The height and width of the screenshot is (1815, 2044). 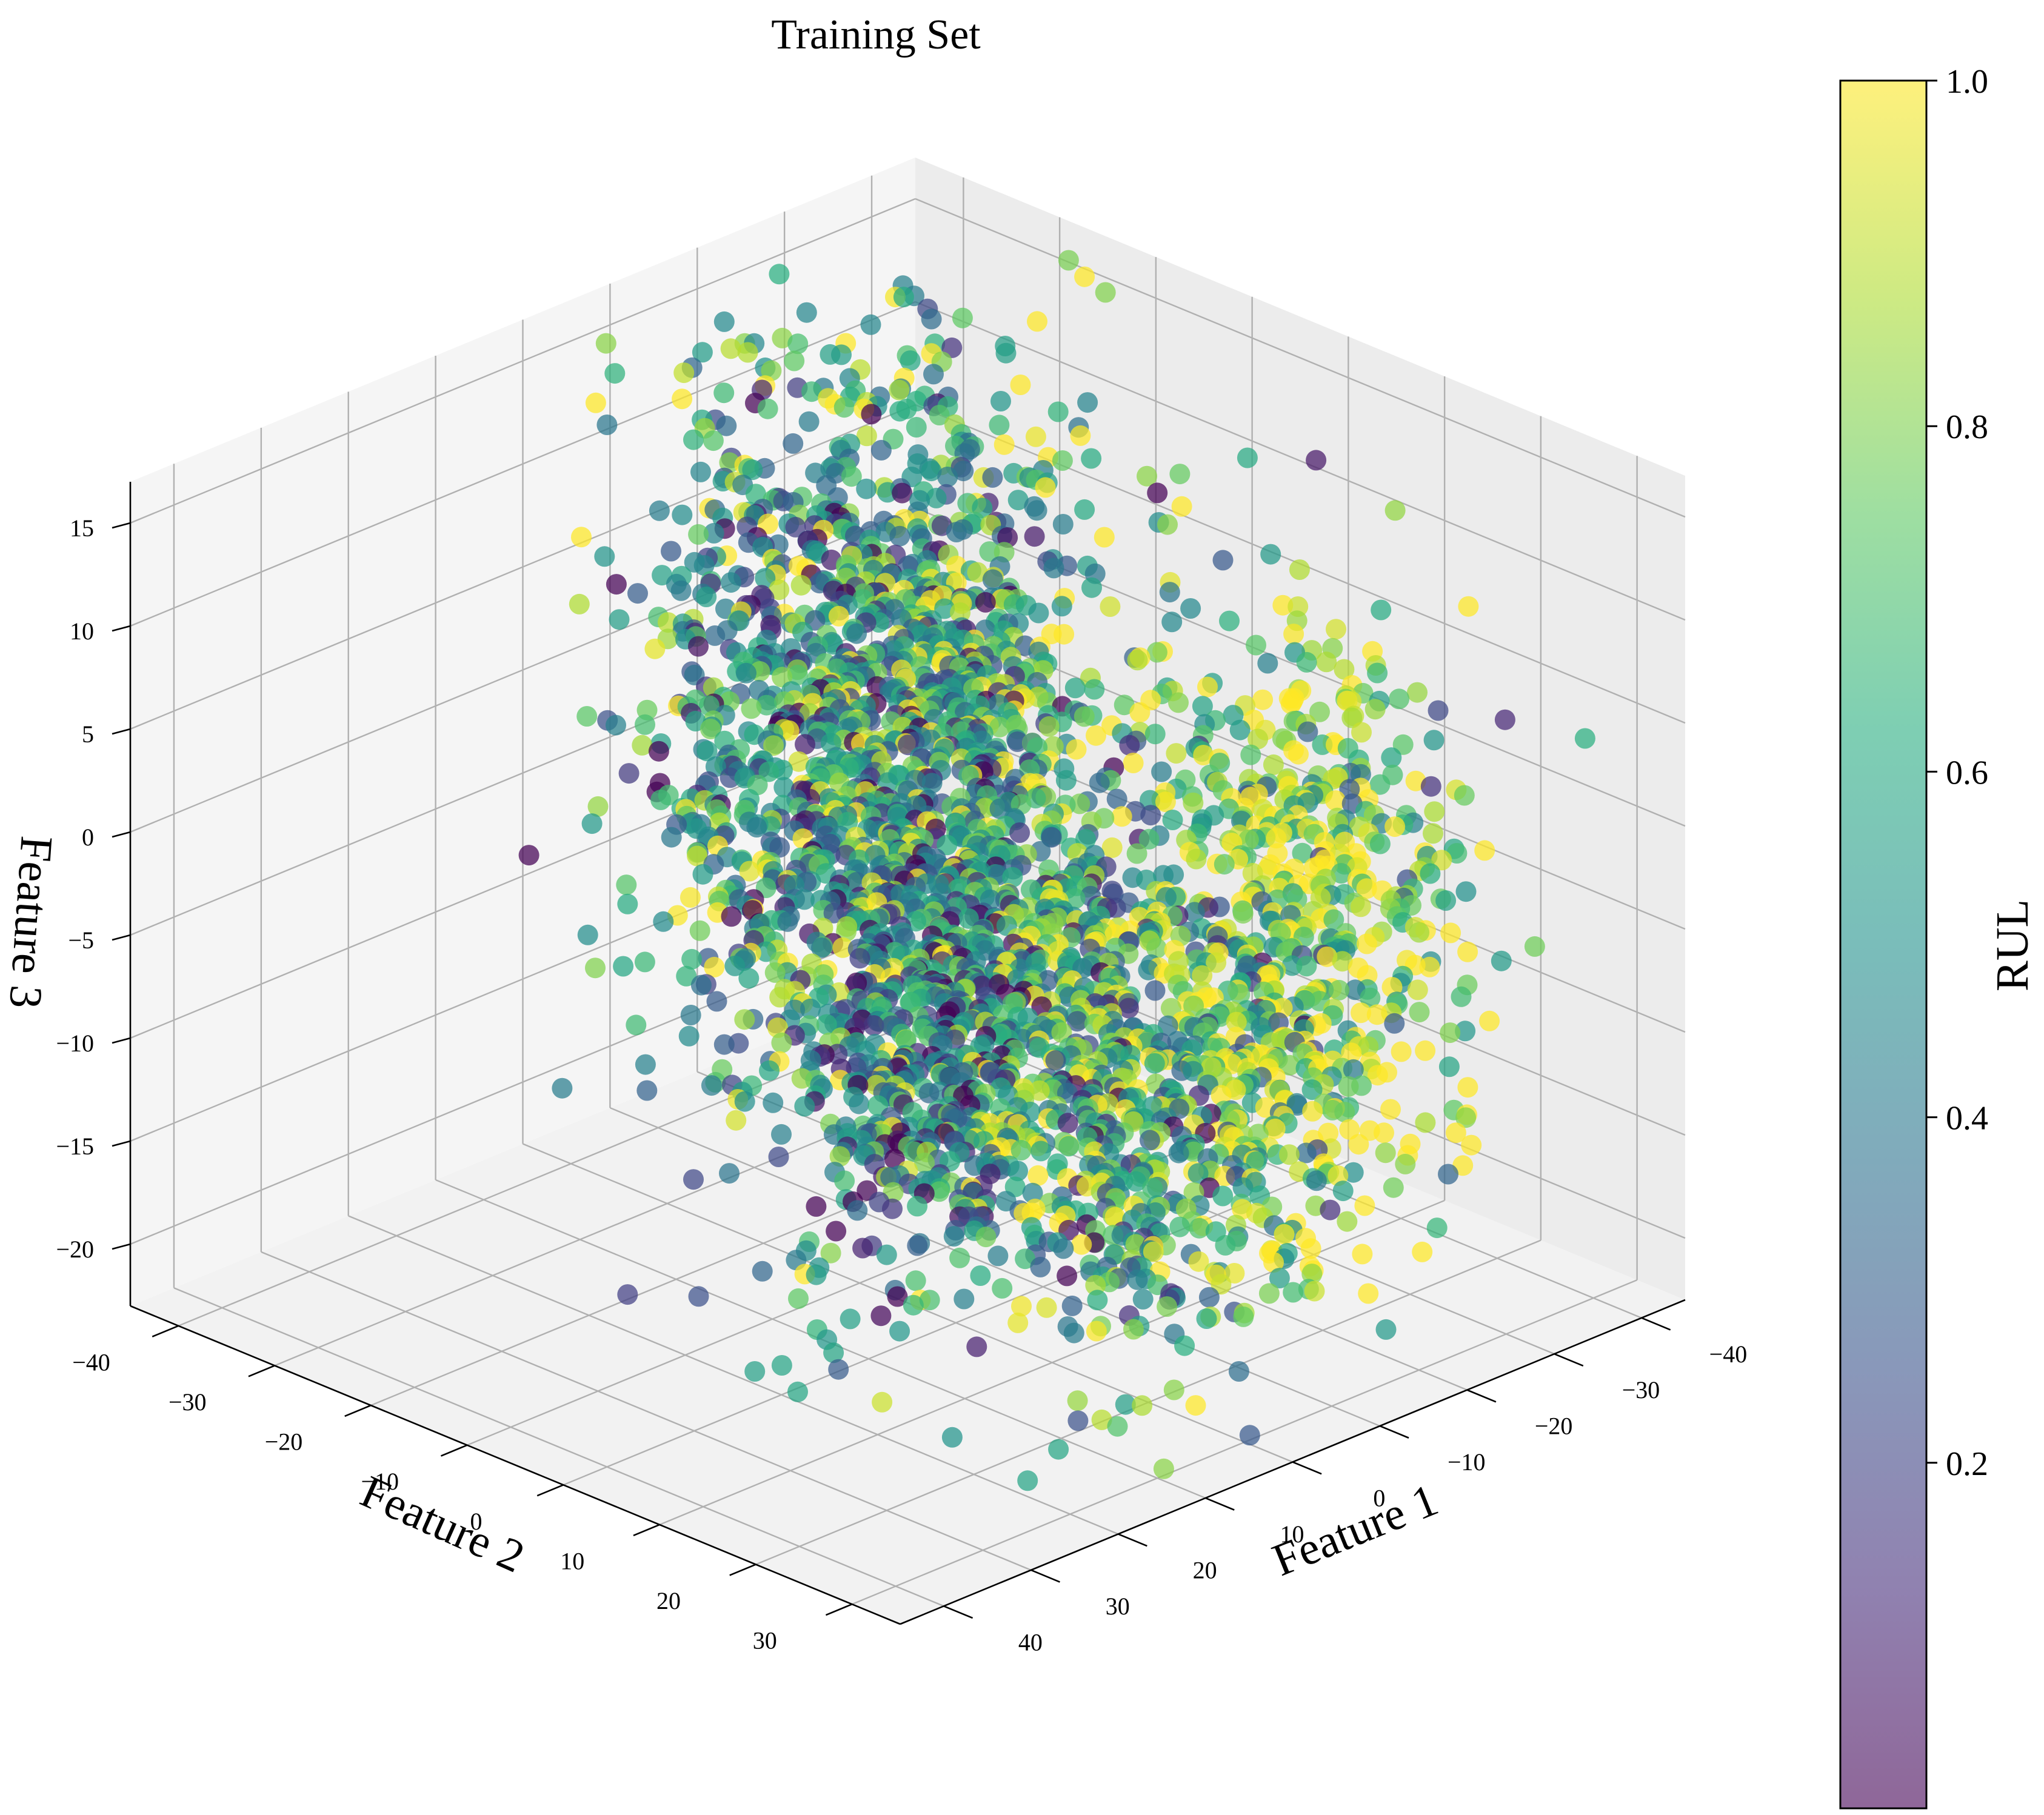 What do you see at coordinates (523, 361) in the screenshot?
I see `z-grid-wall-x` at bounding box center [523, 361].